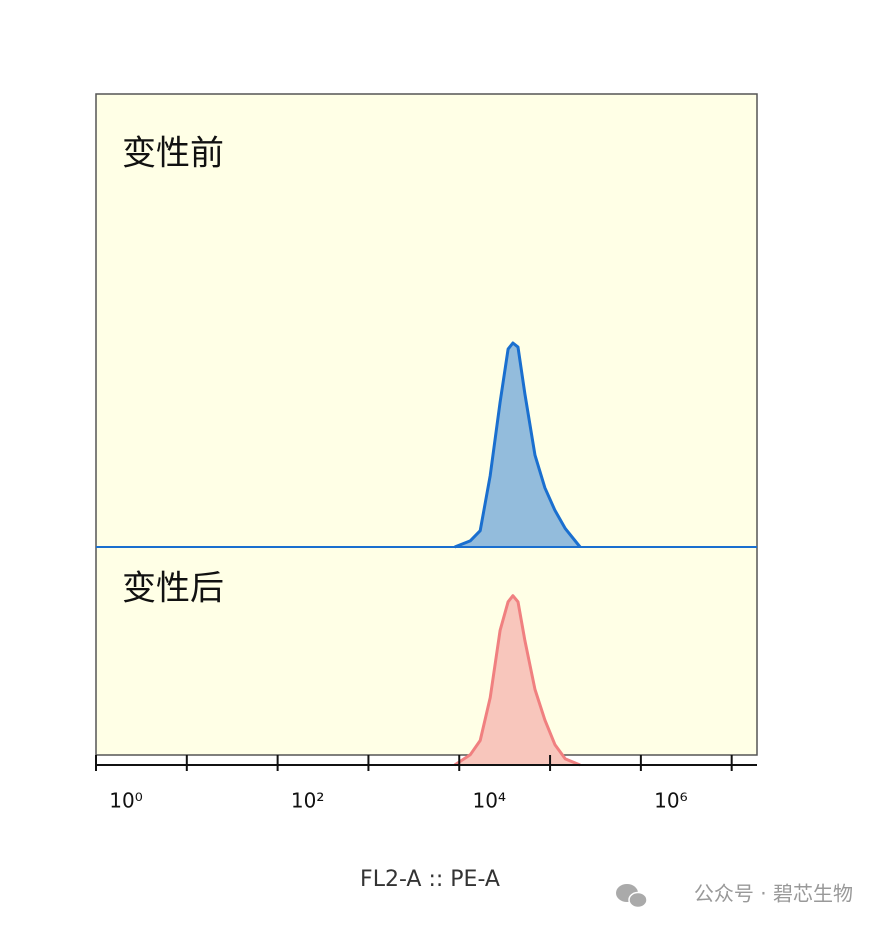 The height and width of the screenshot is (930, 880). What do you see at coordinates (430, 879) in the screenshot?
I see `x-axis-label: FL2-A :: PE-A` at bounding box center [430, 879].